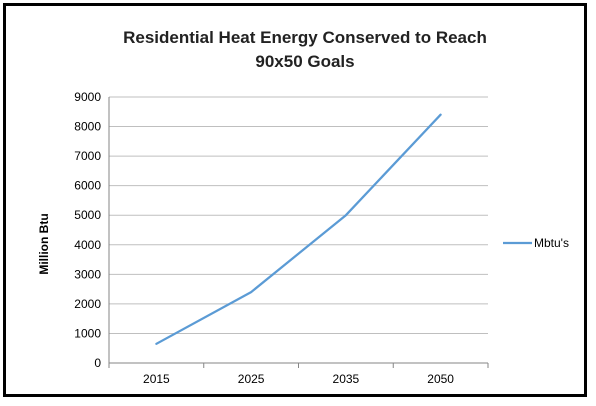 The width and height of the screenshot is (596, 406). I want to click on y-tick-label-2000: 2000, so click(87, 304).